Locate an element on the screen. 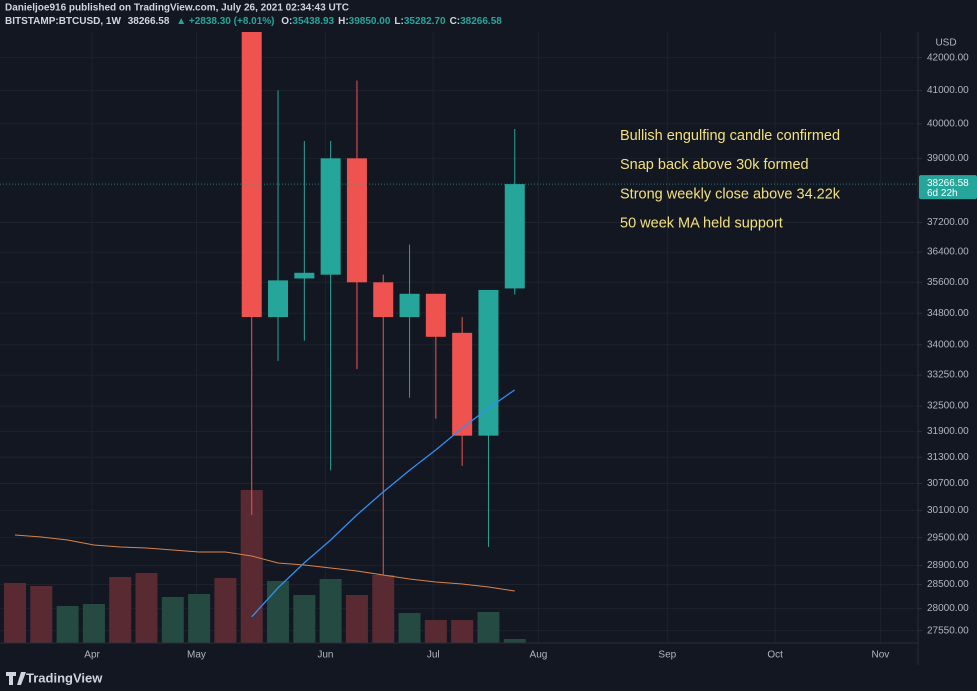  y-tick-label: 29500.00 is located at coordinates (948, 537).